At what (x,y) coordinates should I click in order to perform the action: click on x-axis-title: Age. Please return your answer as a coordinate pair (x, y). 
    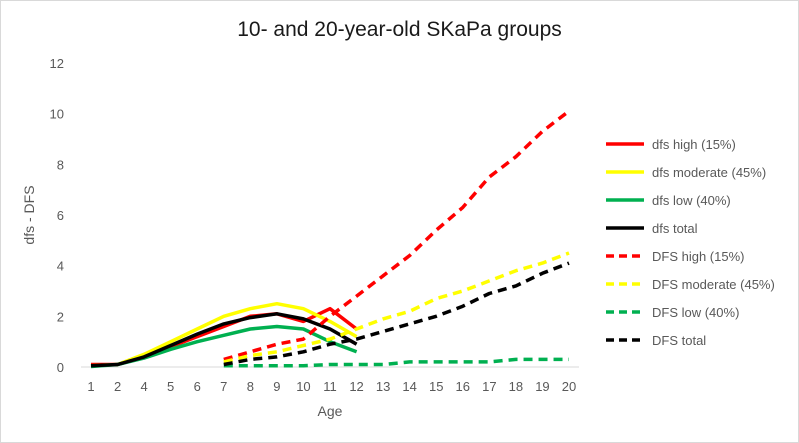
    Looking at the image, I should click on (330, 411).